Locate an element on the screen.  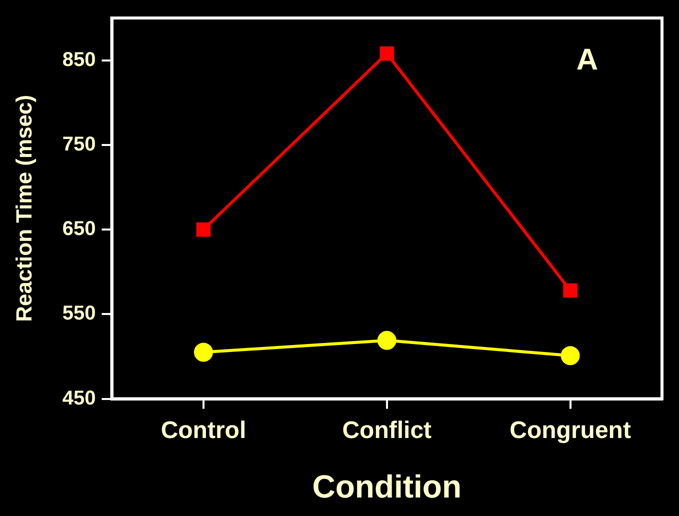
x-tick-label: Control is located at coordinates (203, 430).